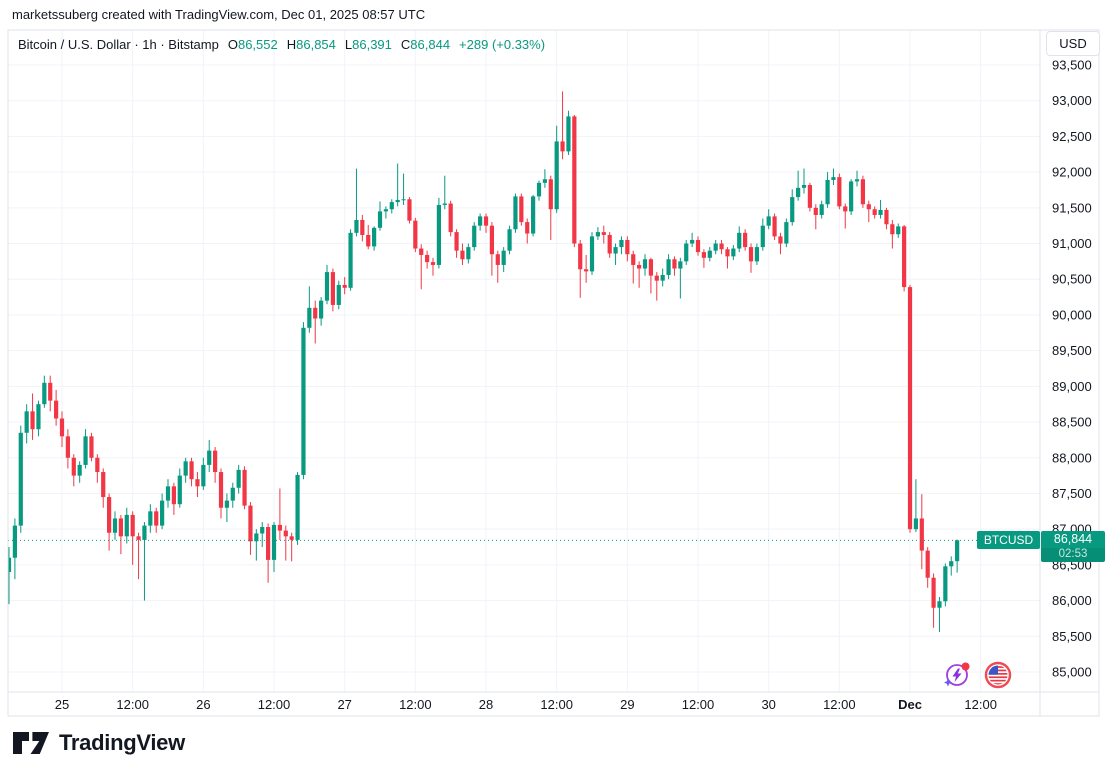  What do you see at coordinates (1072, 600) in the screenshot?
I see `svg-text: 86,000` at bounding box center [1072, 600].